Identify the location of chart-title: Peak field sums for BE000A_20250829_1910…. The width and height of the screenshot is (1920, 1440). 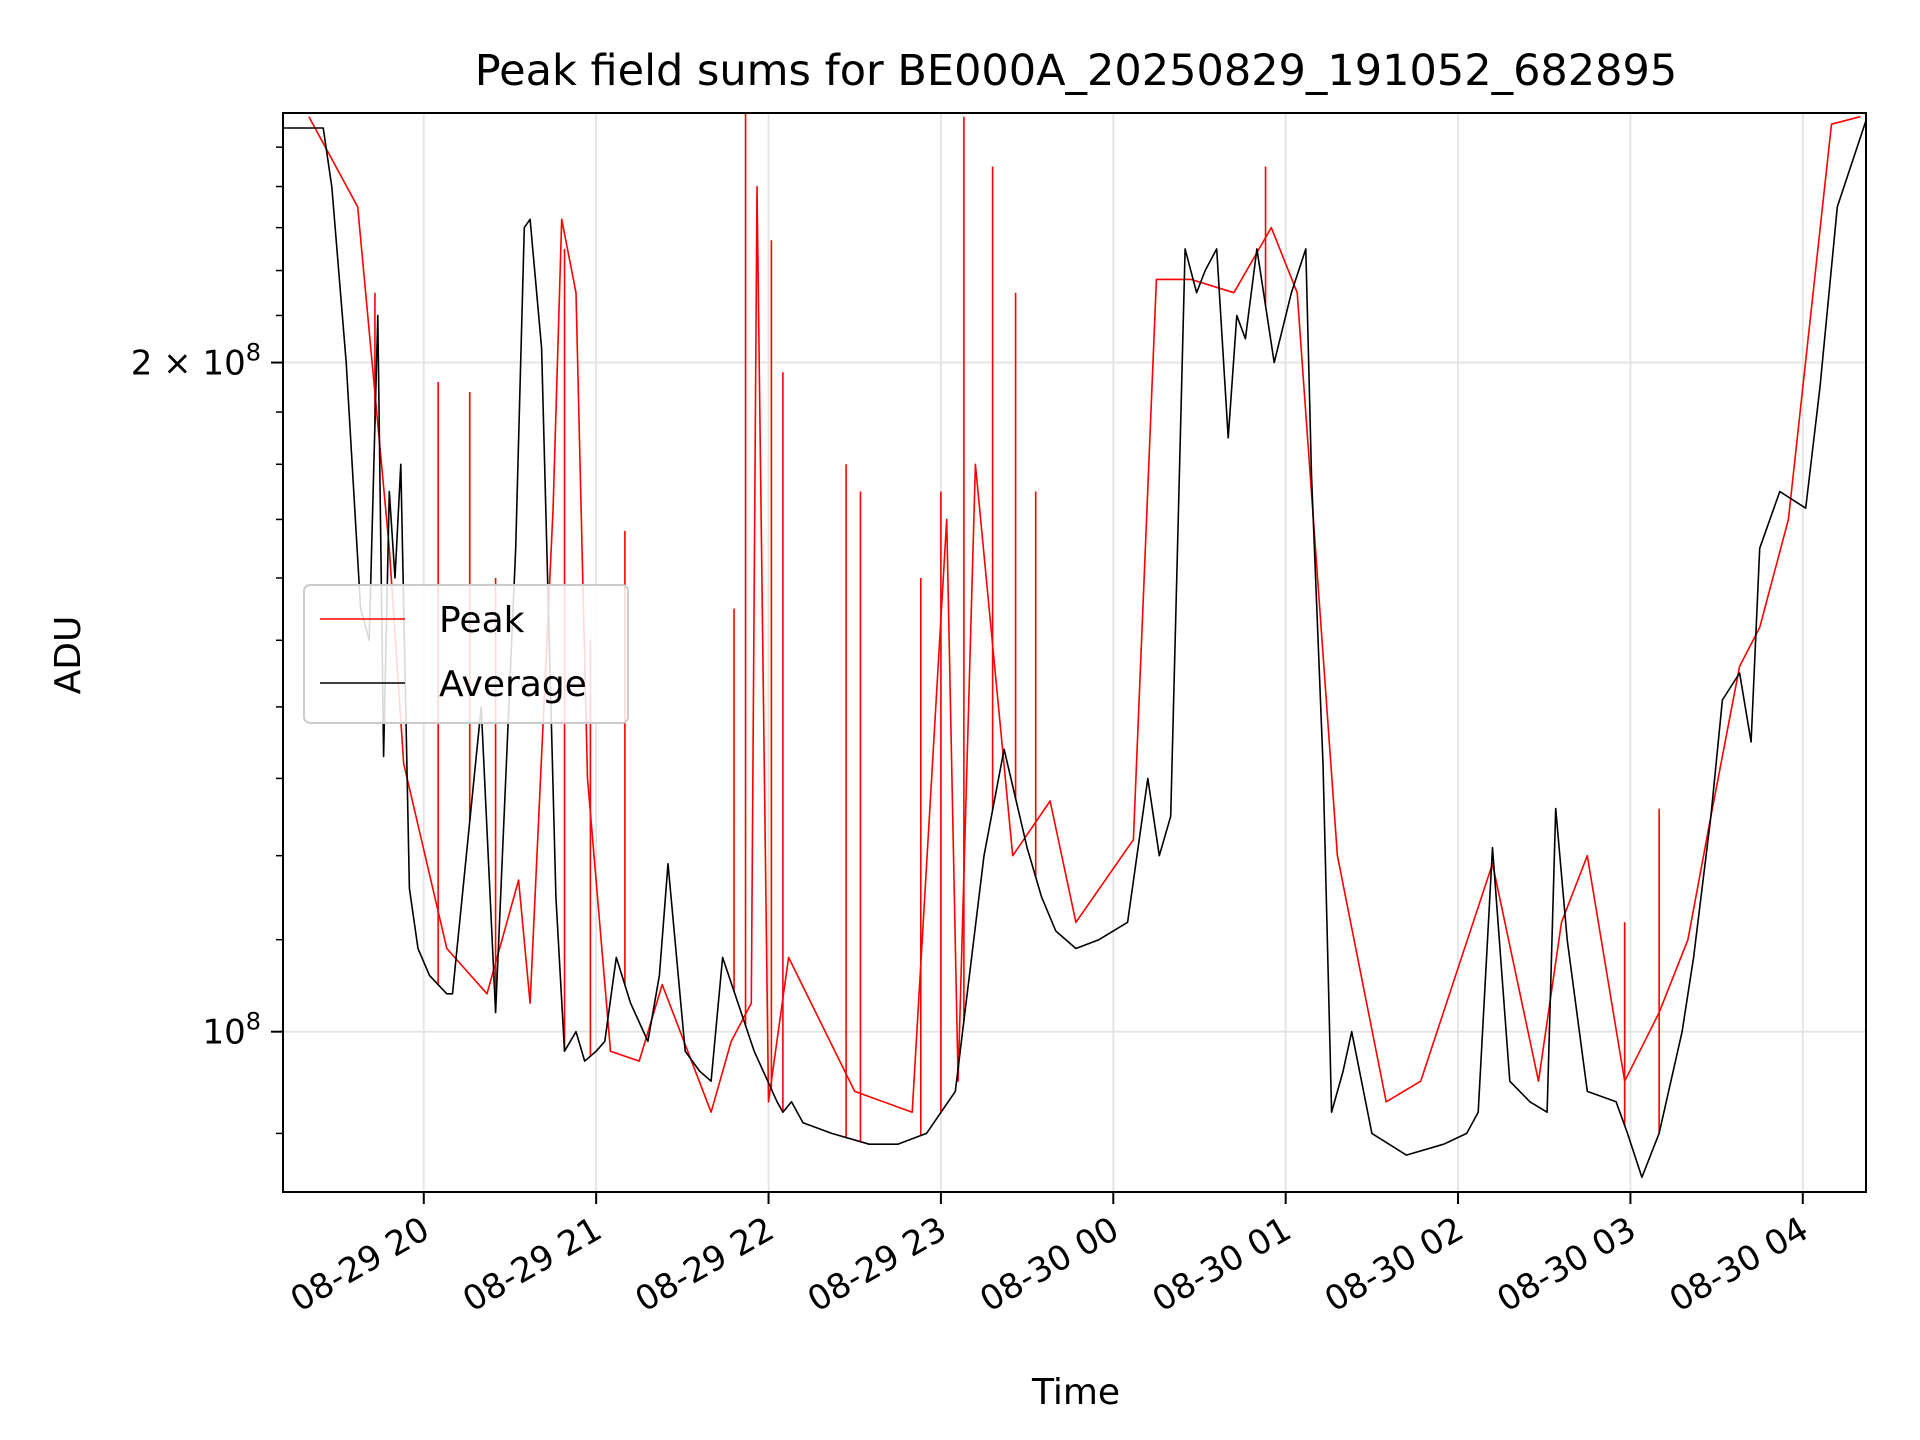
(1076, 71).